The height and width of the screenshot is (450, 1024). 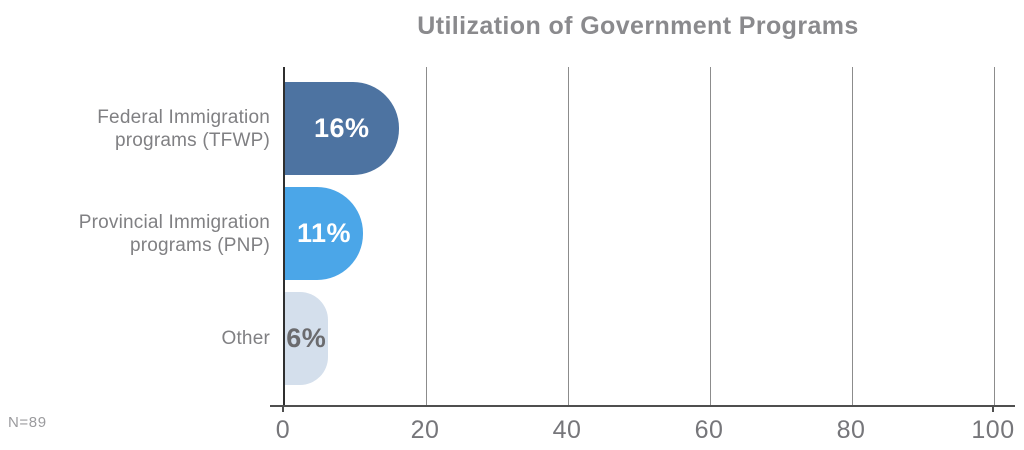 I want to click on bar-value-label-federal-immigration-programs-tfwp: 16%, so click(x=342, y=128).